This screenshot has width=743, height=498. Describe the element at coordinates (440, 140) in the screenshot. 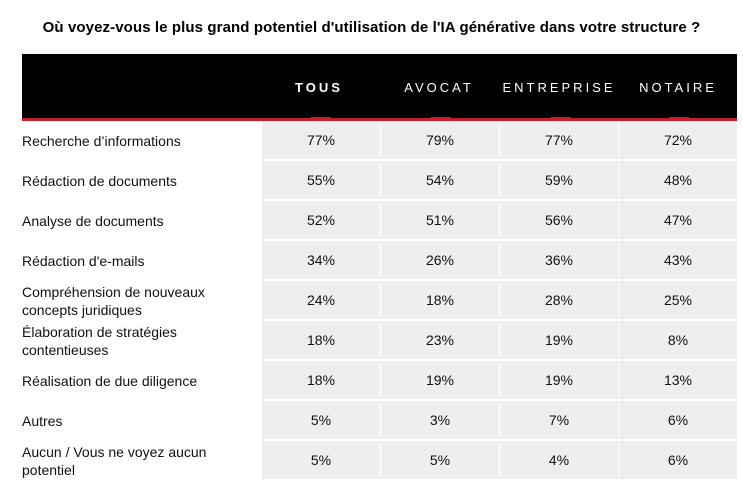

I see `value-cell: 79%` at that location.